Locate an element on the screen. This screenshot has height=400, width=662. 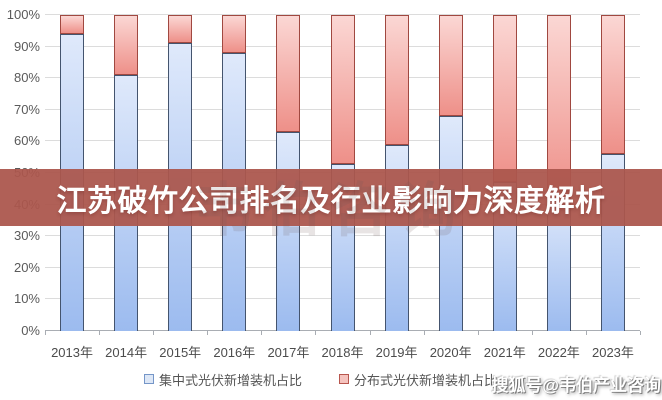
x-axis-label: 2019年 is located at coordinates (396, 352).